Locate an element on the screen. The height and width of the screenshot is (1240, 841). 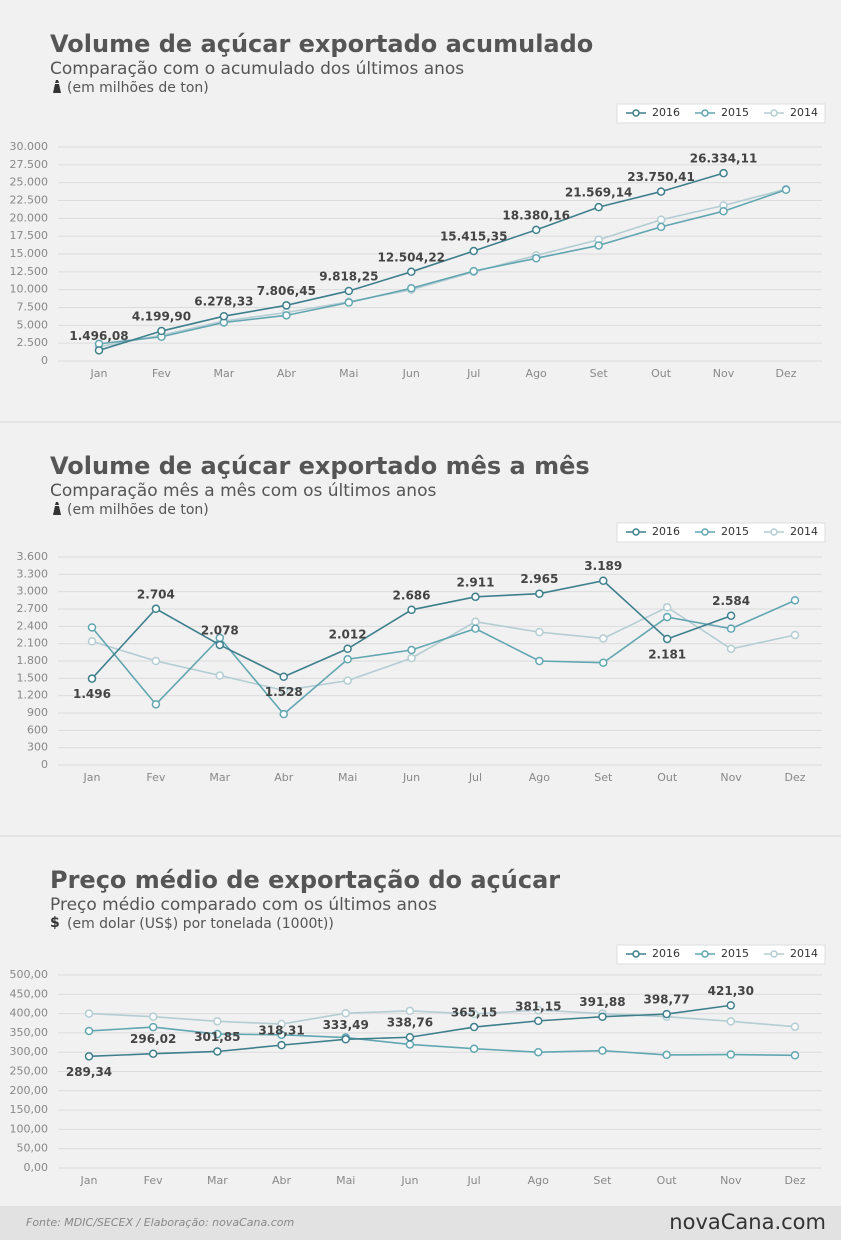
data-label: 421,30 is located at coordinates (731, 991).